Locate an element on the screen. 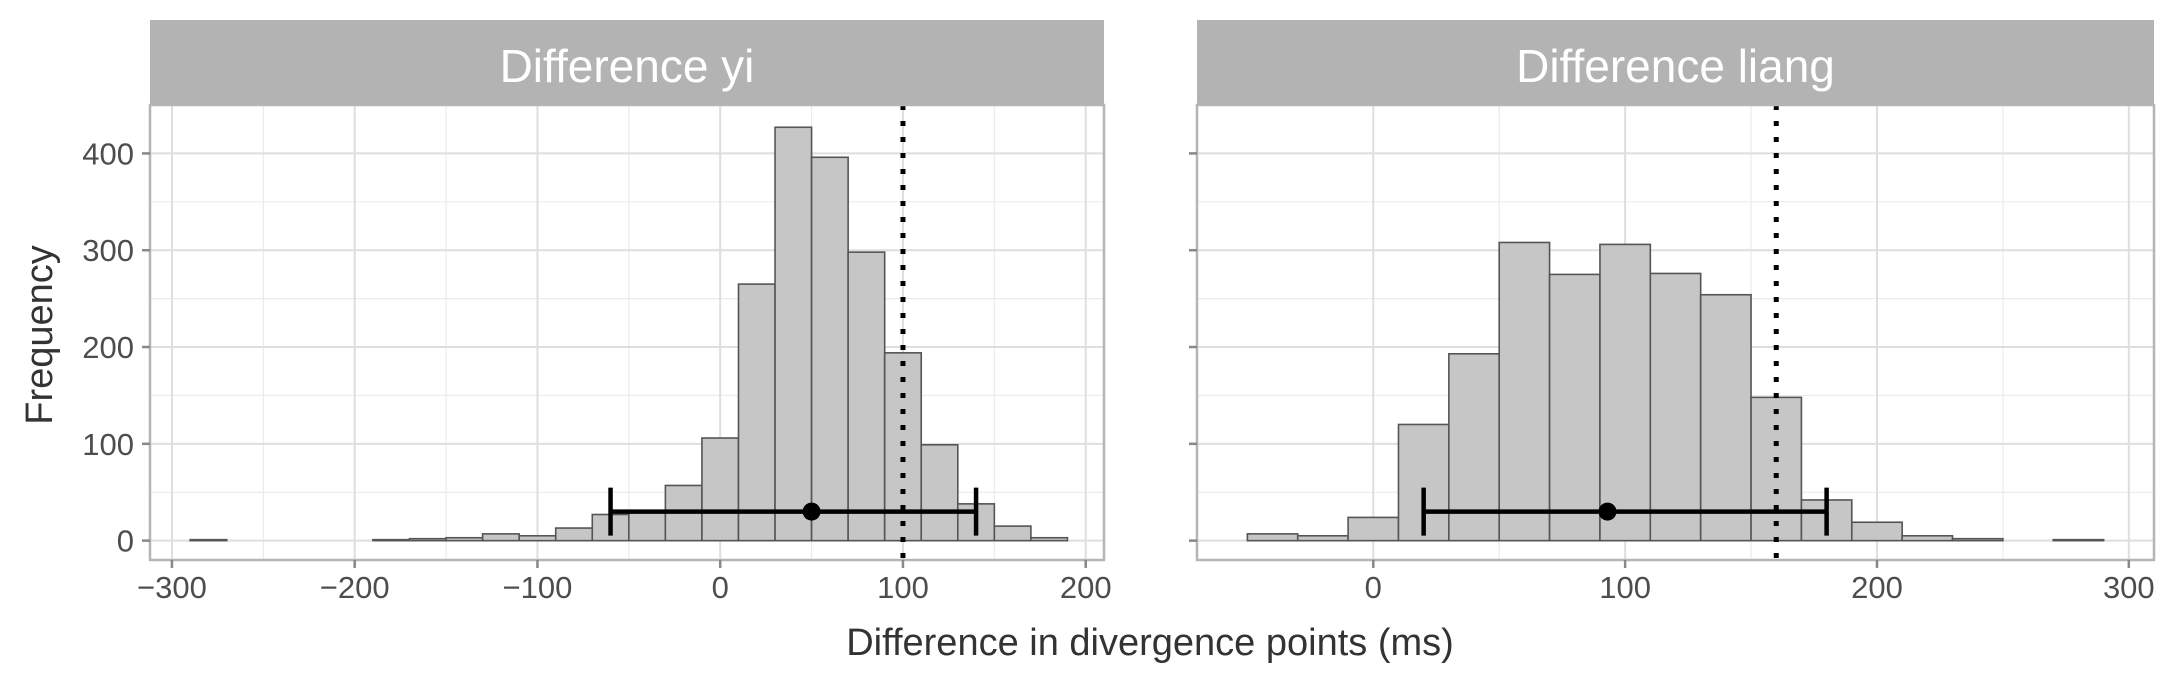 The image size is (2175, 688). panel-title: Difference liang is located at coordinates (1675, 66).